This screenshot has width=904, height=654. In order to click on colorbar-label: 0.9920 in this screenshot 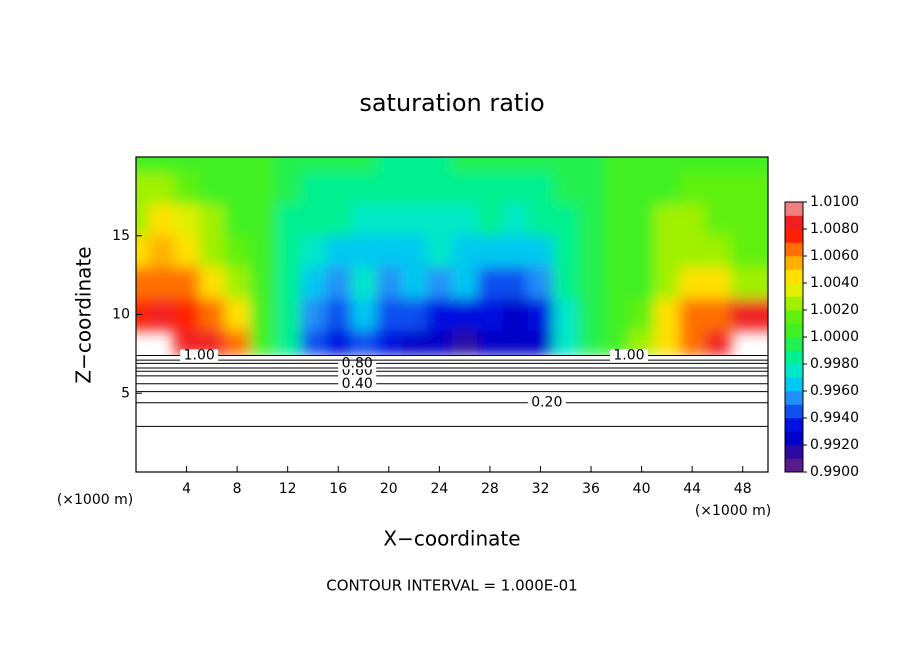, I will do `click(834, 445)`.